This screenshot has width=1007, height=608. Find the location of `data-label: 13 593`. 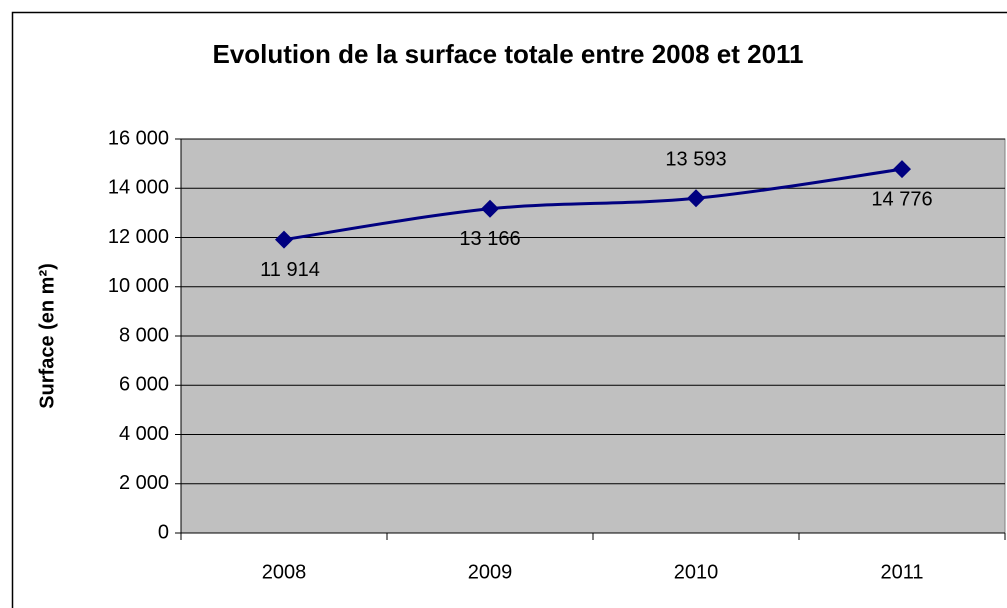

data-label: 13 593 is located at coordinates (695, 160).